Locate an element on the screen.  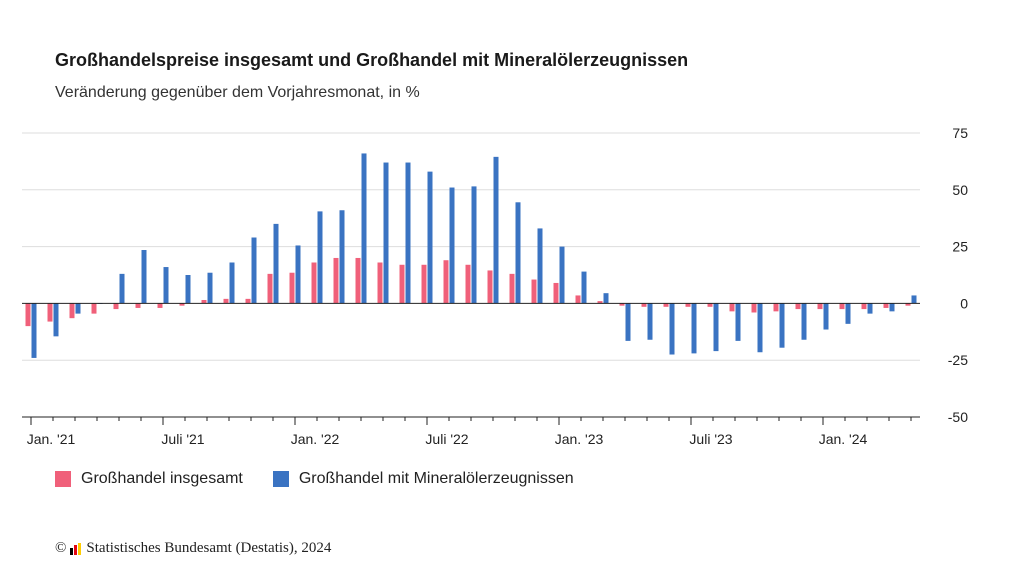
x-tick-label: Jan. '23 is located at coordinates (579, 439).